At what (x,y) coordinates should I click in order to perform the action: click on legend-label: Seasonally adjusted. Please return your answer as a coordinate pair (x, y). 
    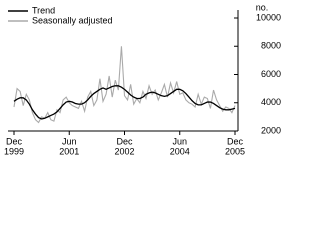
    Looking at the image, I should click on (72, 20).